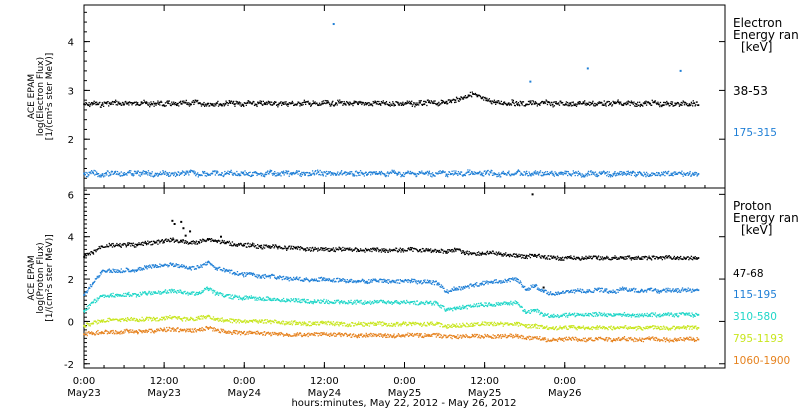 Image resolution: width=800 pixels, height=410 pixels. I want to click on legend-entry-proton: 115-195, so click(755, 295).